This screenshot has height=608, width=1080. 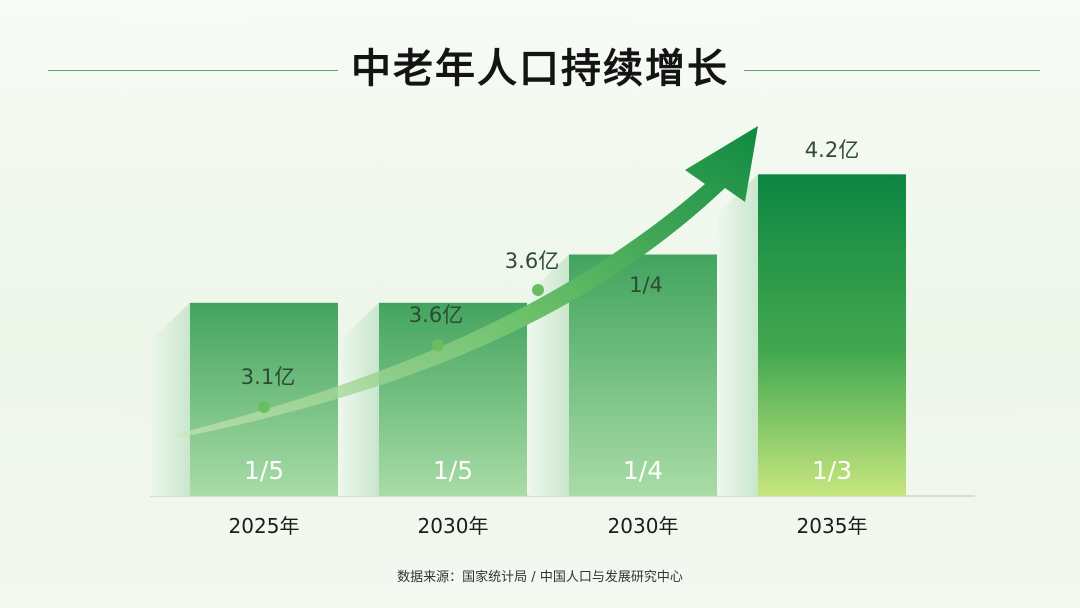 I want to click on data-source: 数据来源：国家统计局 / 中国人口与发展研究中心, so click(x=540, y=577).